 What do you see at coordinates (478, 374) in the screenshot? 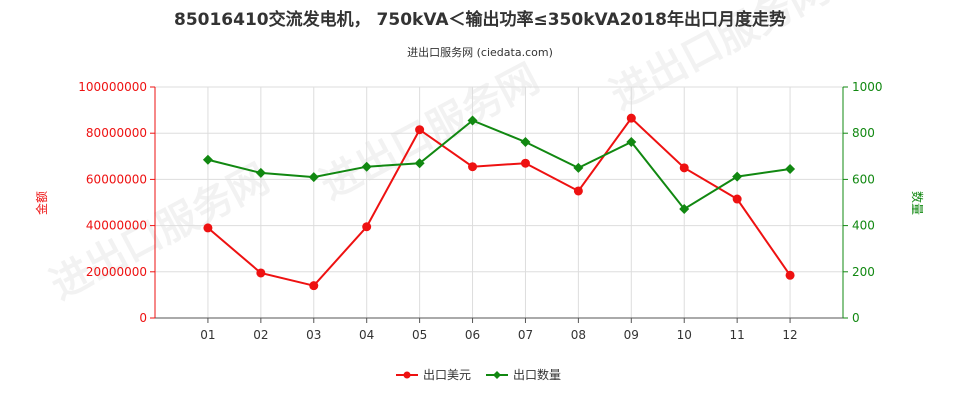
I see `legend: 出口美元 出口数量` at bounding box center [478, 374].